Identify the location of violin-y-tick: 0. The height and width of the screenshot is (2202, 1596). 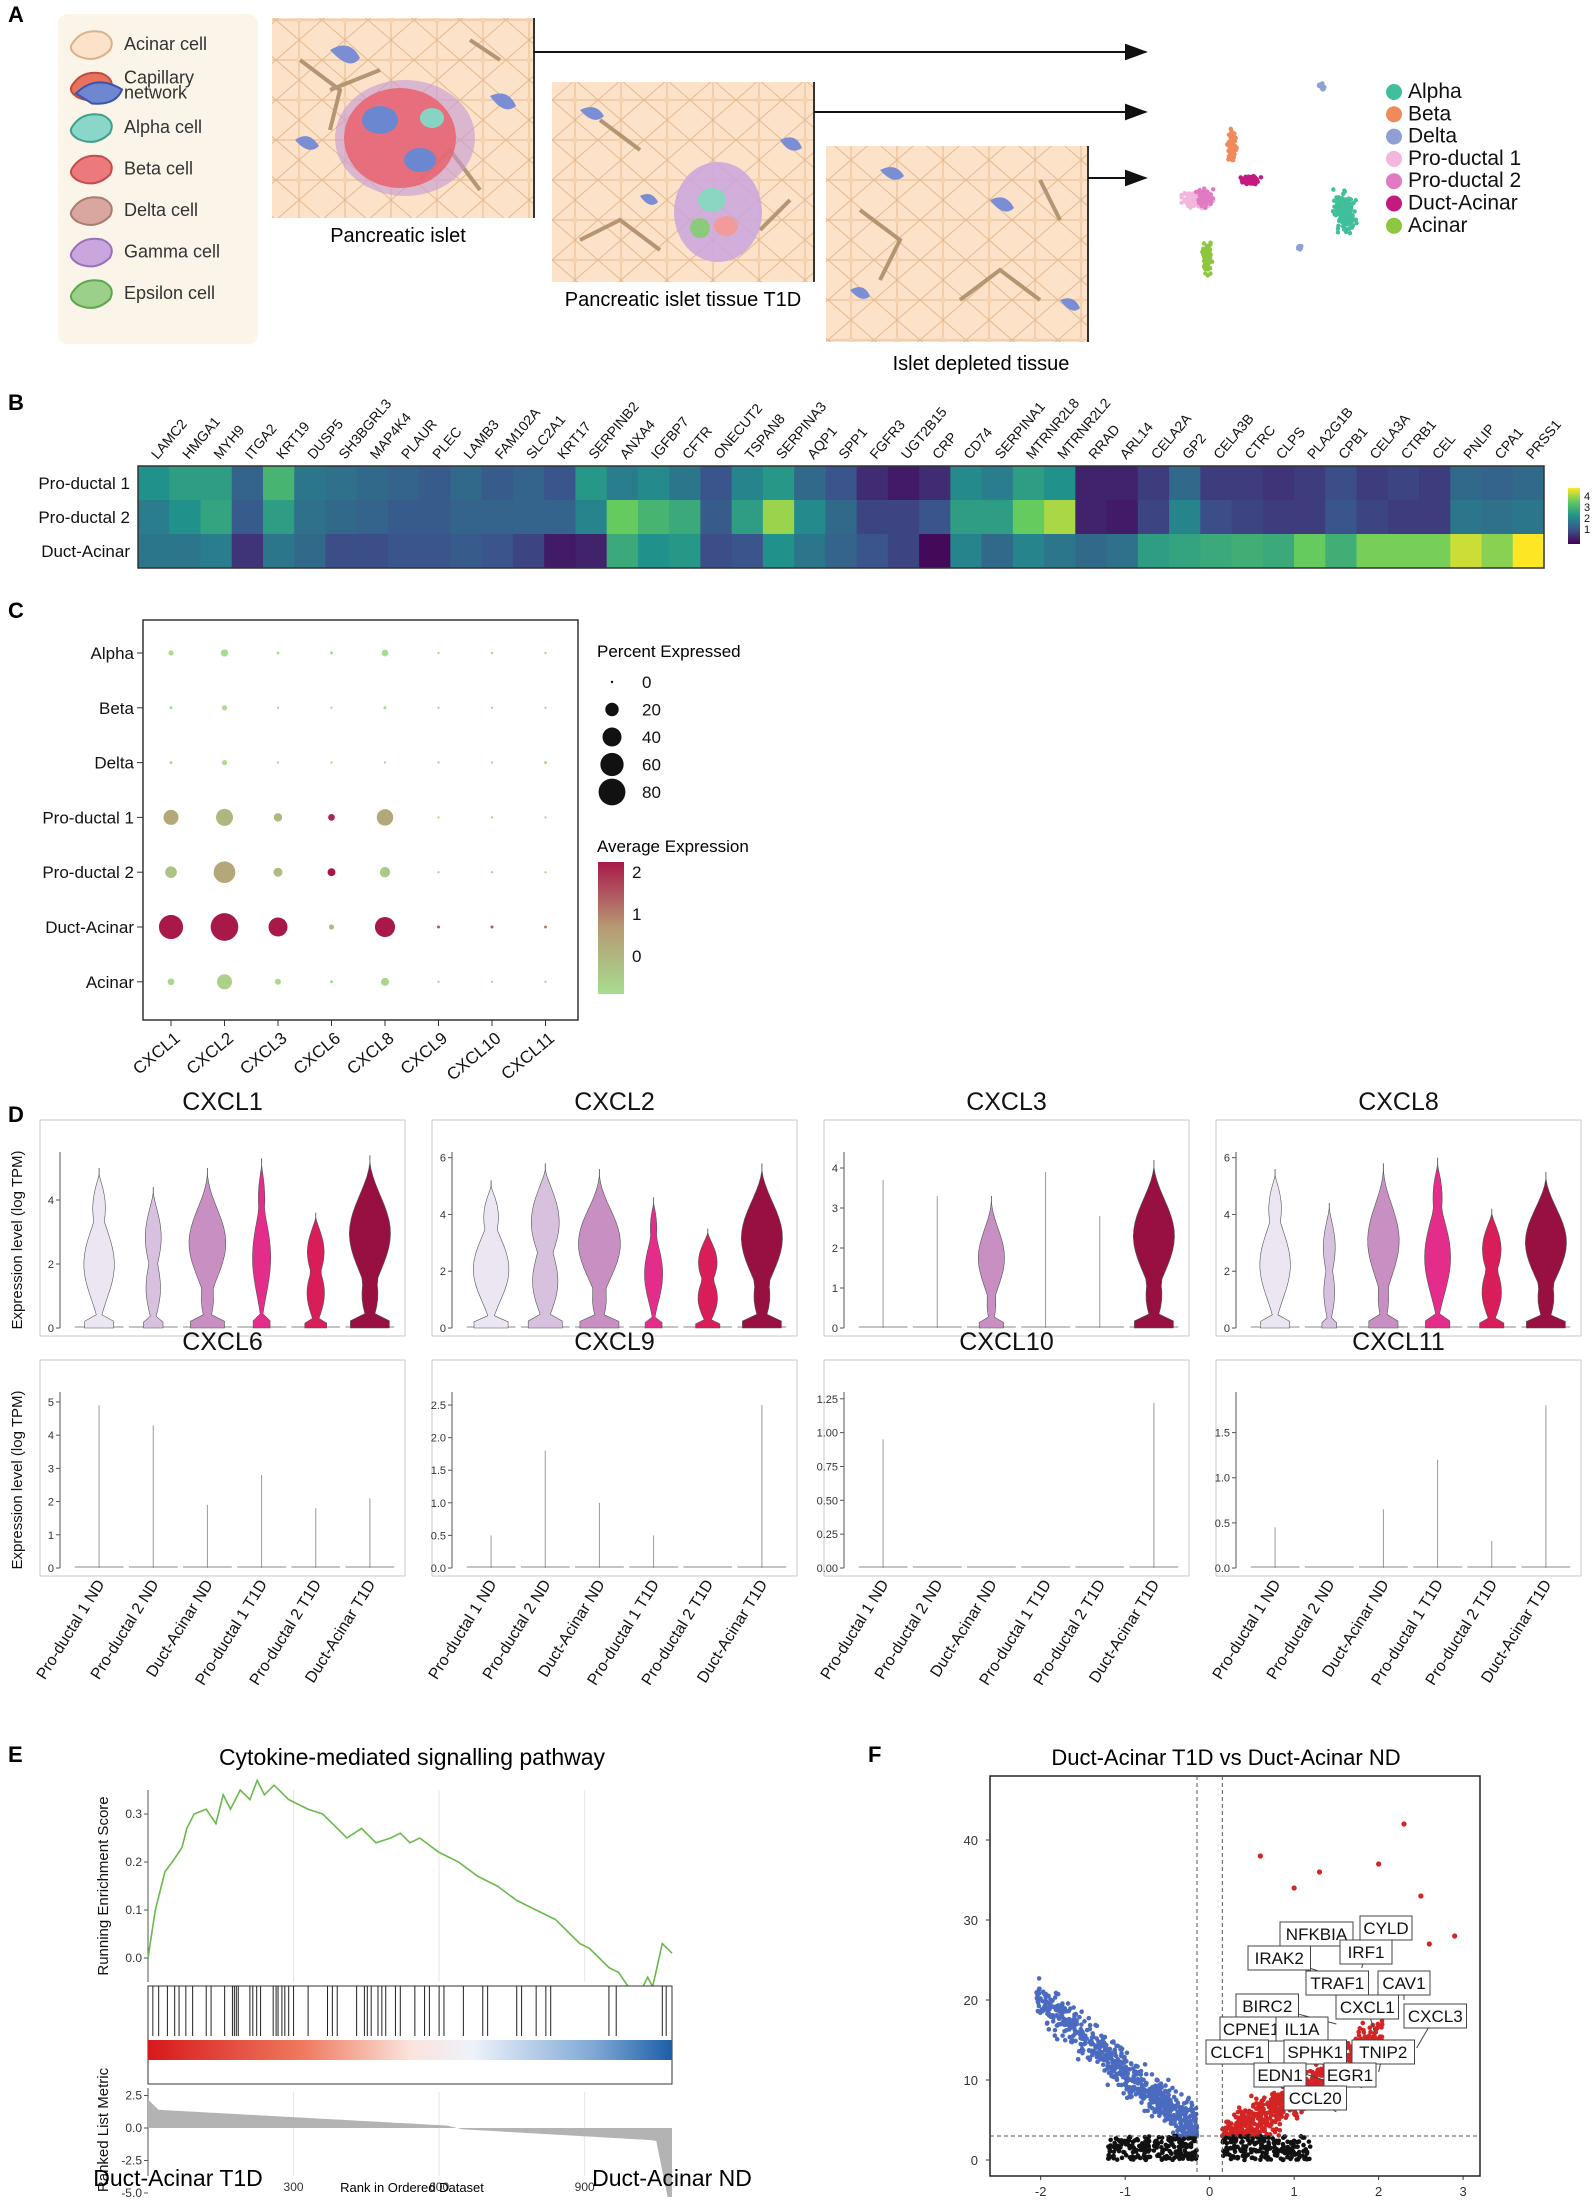
(1227, 1329).